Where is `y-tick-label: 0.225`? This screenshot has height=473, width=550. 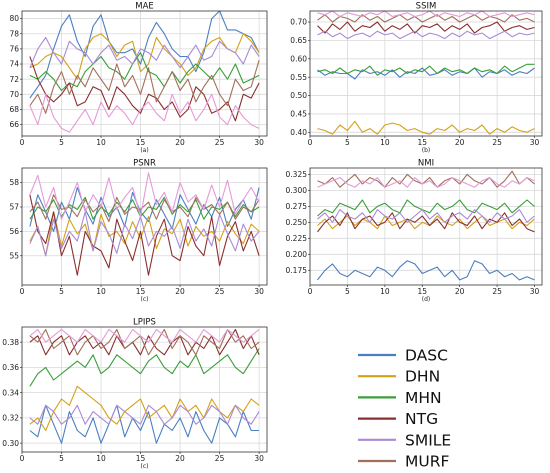 y-tick-label: 0.225 is located at coordinates (297, 238).